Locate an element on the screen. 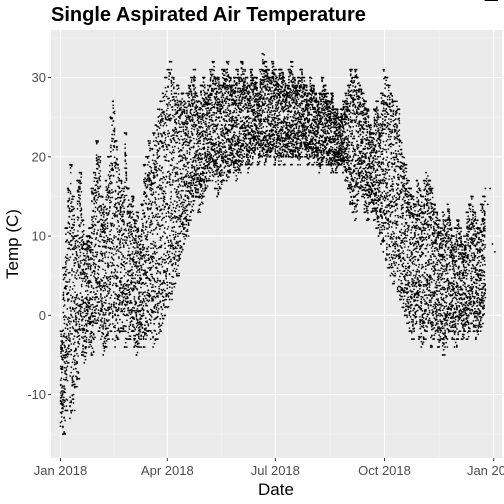 Image resolution: width=504 pixels, height=504 pixels. data-point-group is located at coordinates (68, 275).